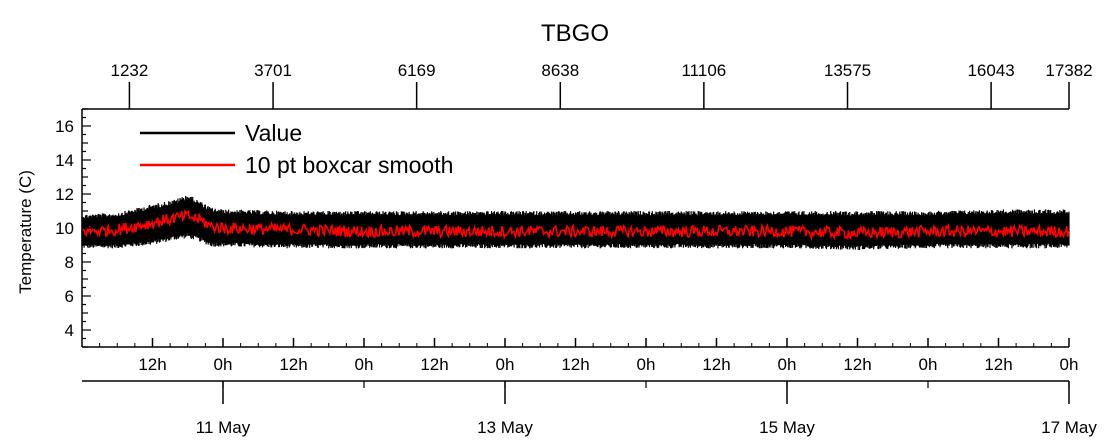 The height and width of the screenshot is (443, 1111). What do you see at coordinates (64, 126) in the screenshot?
I see `y-tick-label: 16` at bounding box center [64, 126].